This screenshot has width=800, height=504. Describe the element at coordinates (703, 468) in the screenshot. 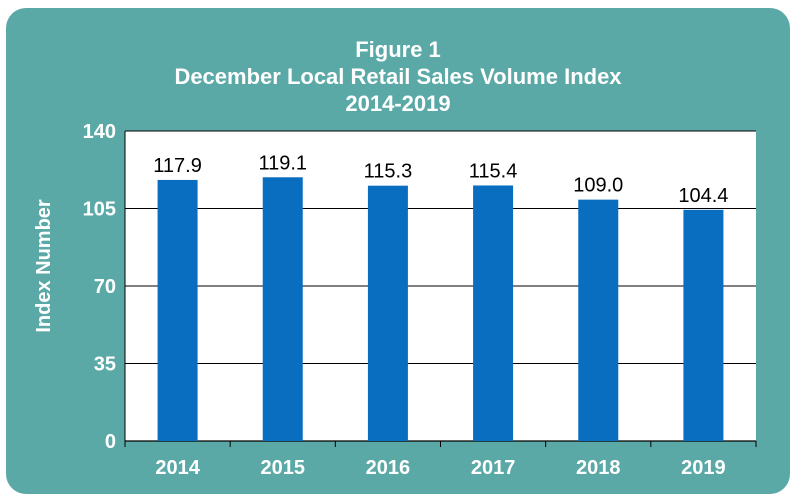

I see `x-tick-label-2019: 2019` at that location.